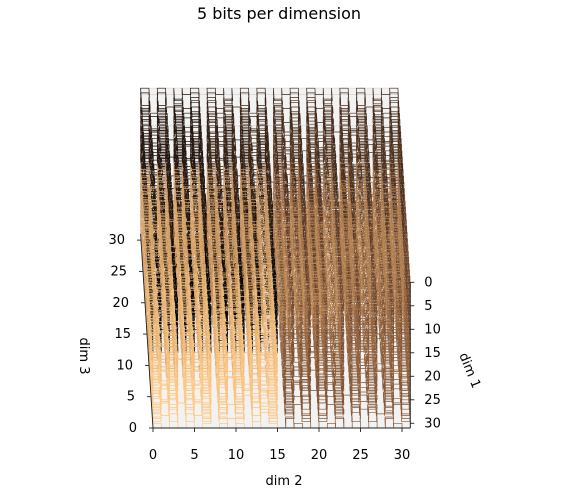  I want to click on y-axis-ticks: 0 5 10 15 20 25 30, so click(425, 353).